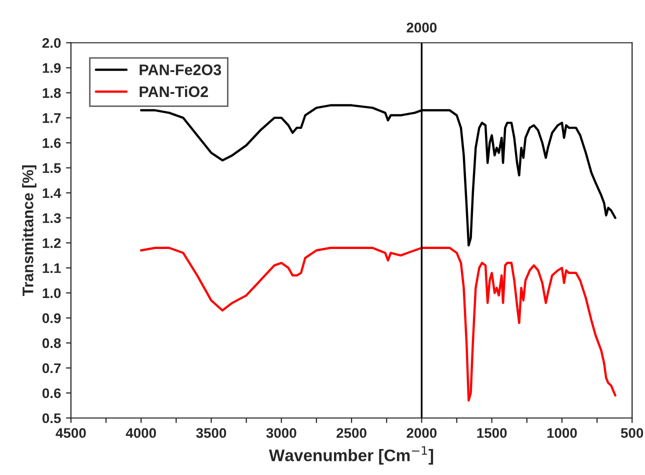  What do you see at coordinates (51, 343) in the screenshot?
I see `y-tick-label: 0.8` at bounding box center [51, 343].